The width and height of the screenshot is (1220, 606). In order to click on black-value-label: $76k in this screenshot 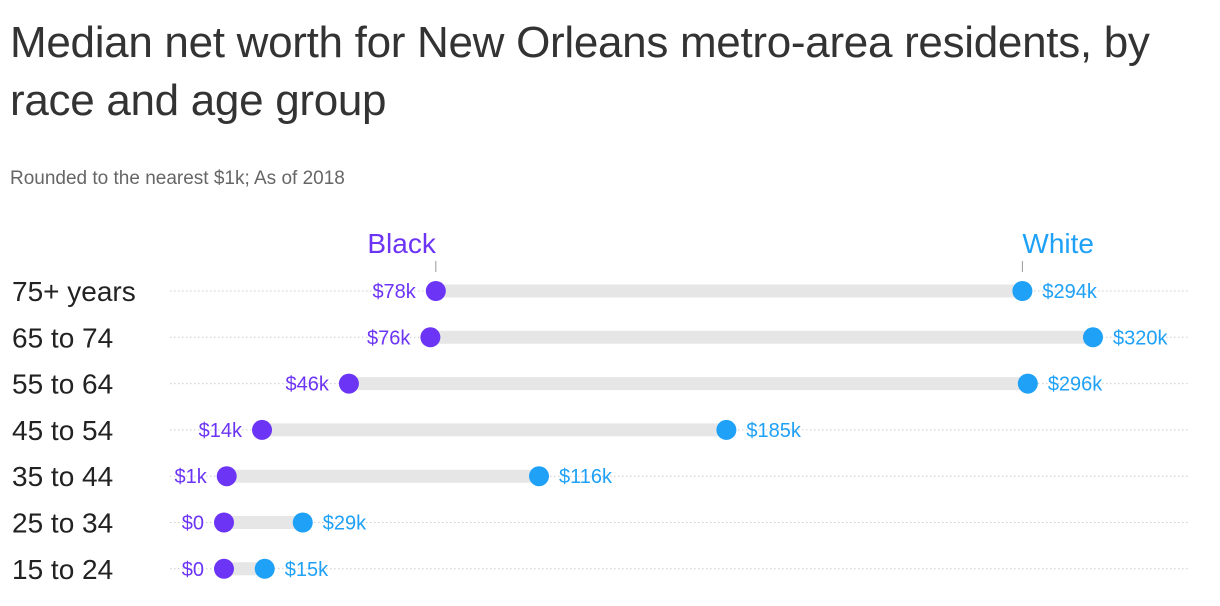, I will do `click(389, 338)`.